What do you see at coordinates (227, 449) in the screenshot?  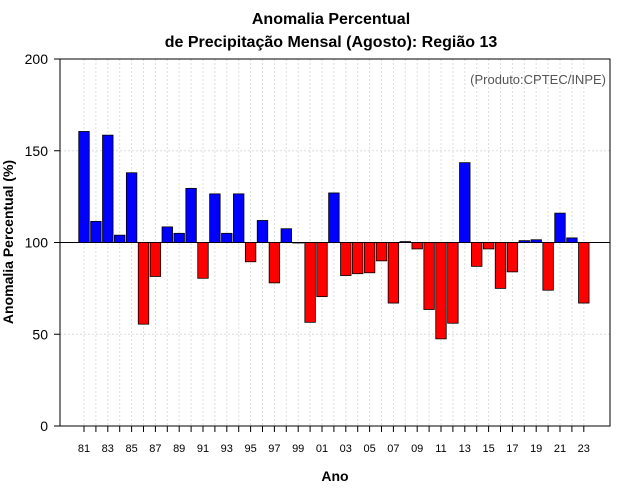 I see `x-tick-label: 93` at bounding box center [227, 449].